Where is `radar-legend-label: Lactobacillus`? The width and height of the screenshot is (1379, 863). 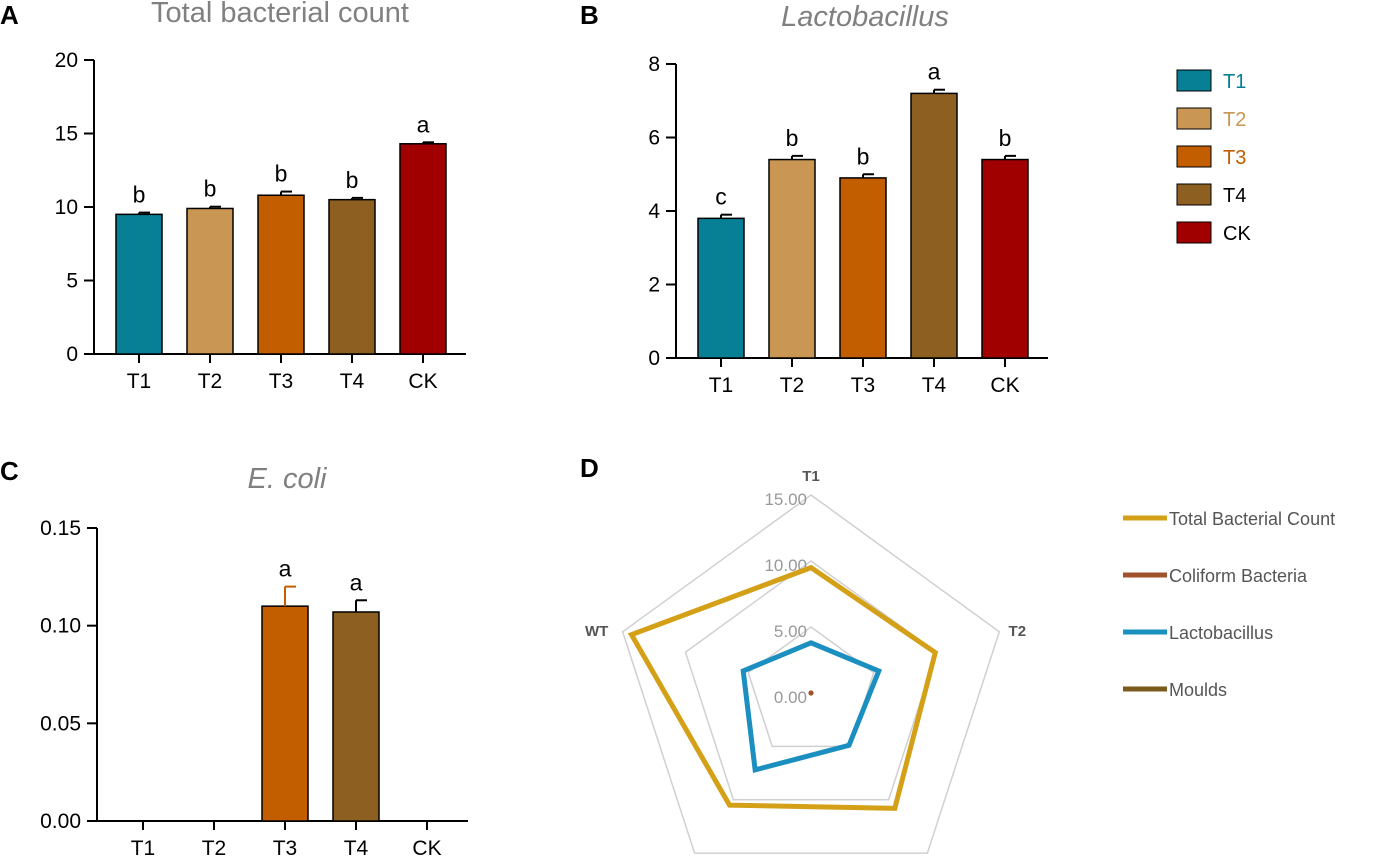
radar-legend-label: Lactobacillus is located at coordinates (1221, 633).